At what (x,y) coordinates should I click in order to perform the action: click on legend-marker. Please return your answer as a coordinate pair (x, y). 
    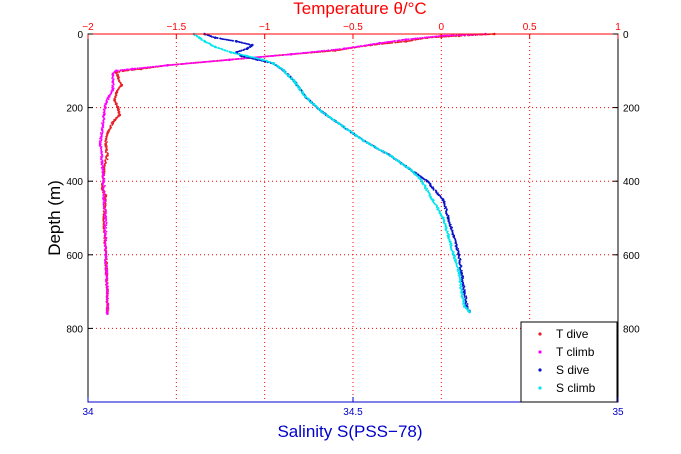
    Looking at the image, I should click on (540, 352).